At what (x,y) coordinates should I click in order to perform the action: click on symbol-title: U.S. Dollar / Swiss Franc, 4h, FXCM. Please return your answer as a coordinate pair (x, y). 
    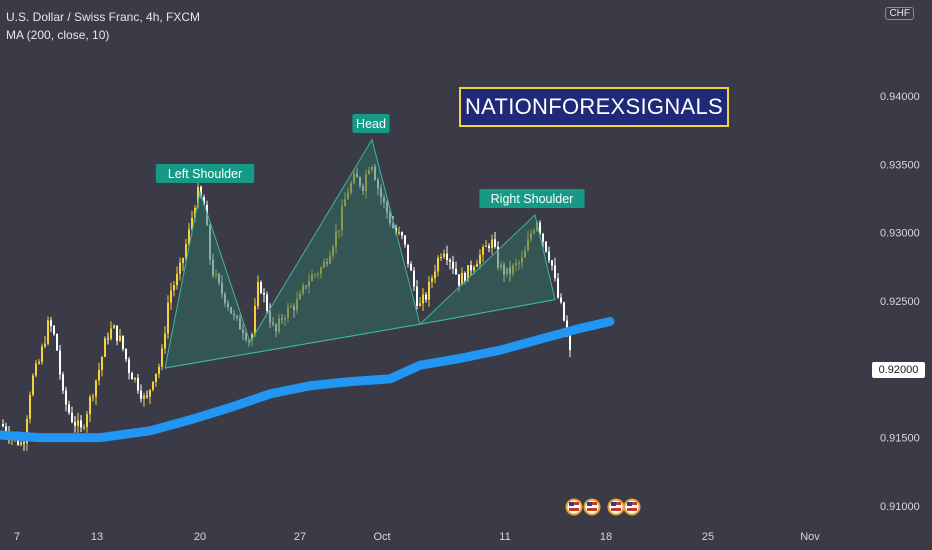
    Looking at the image, I should click on (103, 17).